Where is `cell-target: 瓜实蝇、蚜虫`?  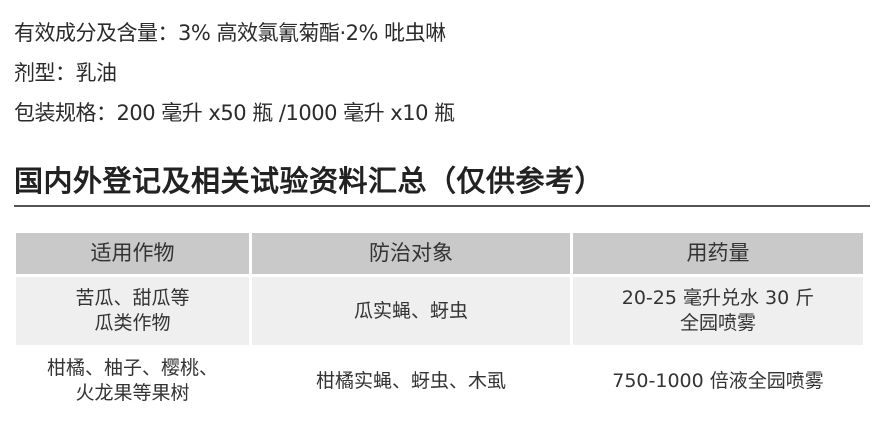
cell-target: 瓜实蝇、蚜虫 is located at coordinates (411, 311).